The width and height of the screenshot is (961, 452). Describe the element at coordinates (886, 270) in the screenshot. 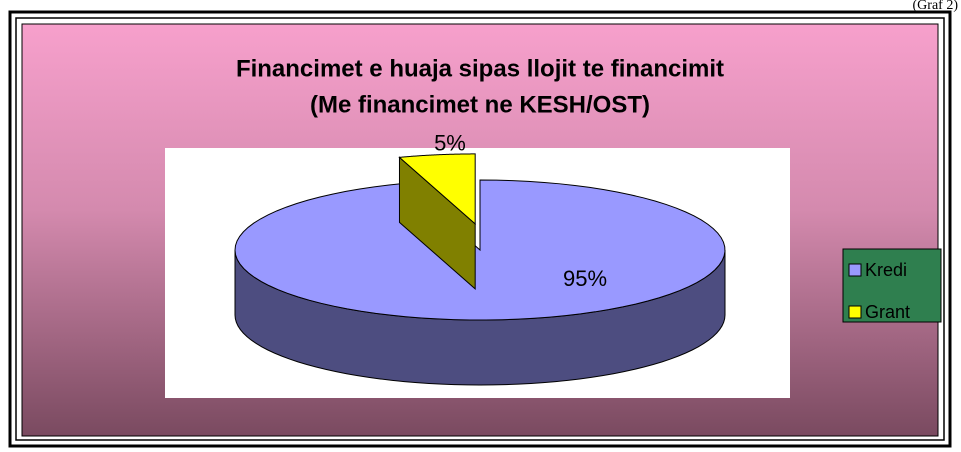

I see `legend-label: Kredi` at that location.